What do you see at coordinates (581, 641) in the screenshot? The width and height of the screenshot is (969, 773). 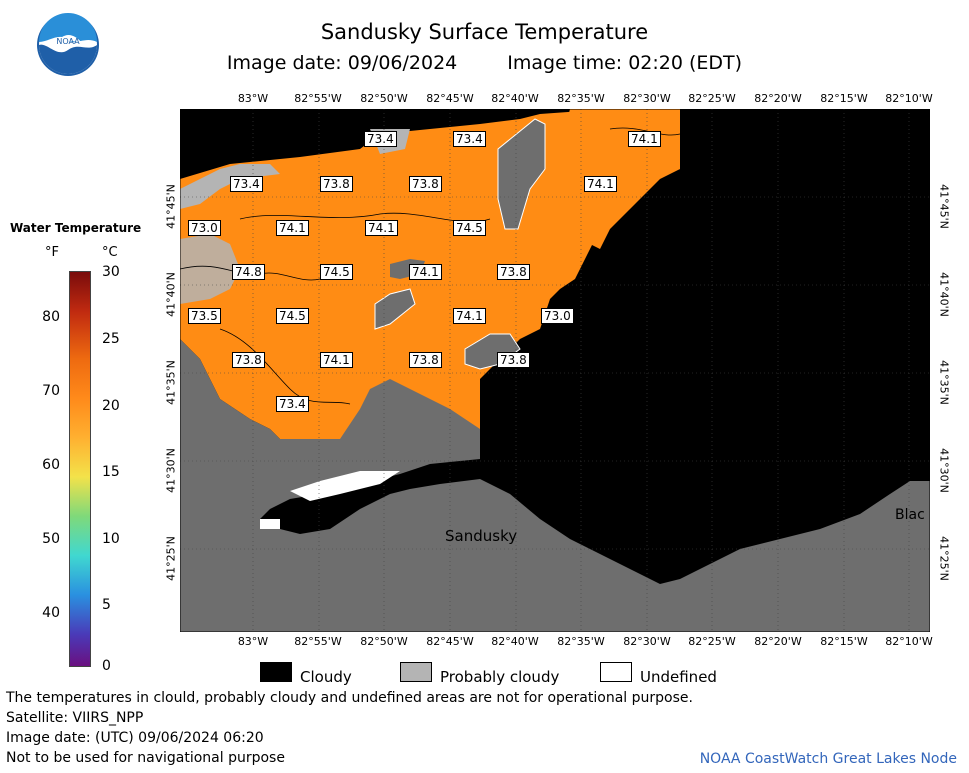 I see `lon-label-bottom: 82°35'W` at bounding box center [581, 641].